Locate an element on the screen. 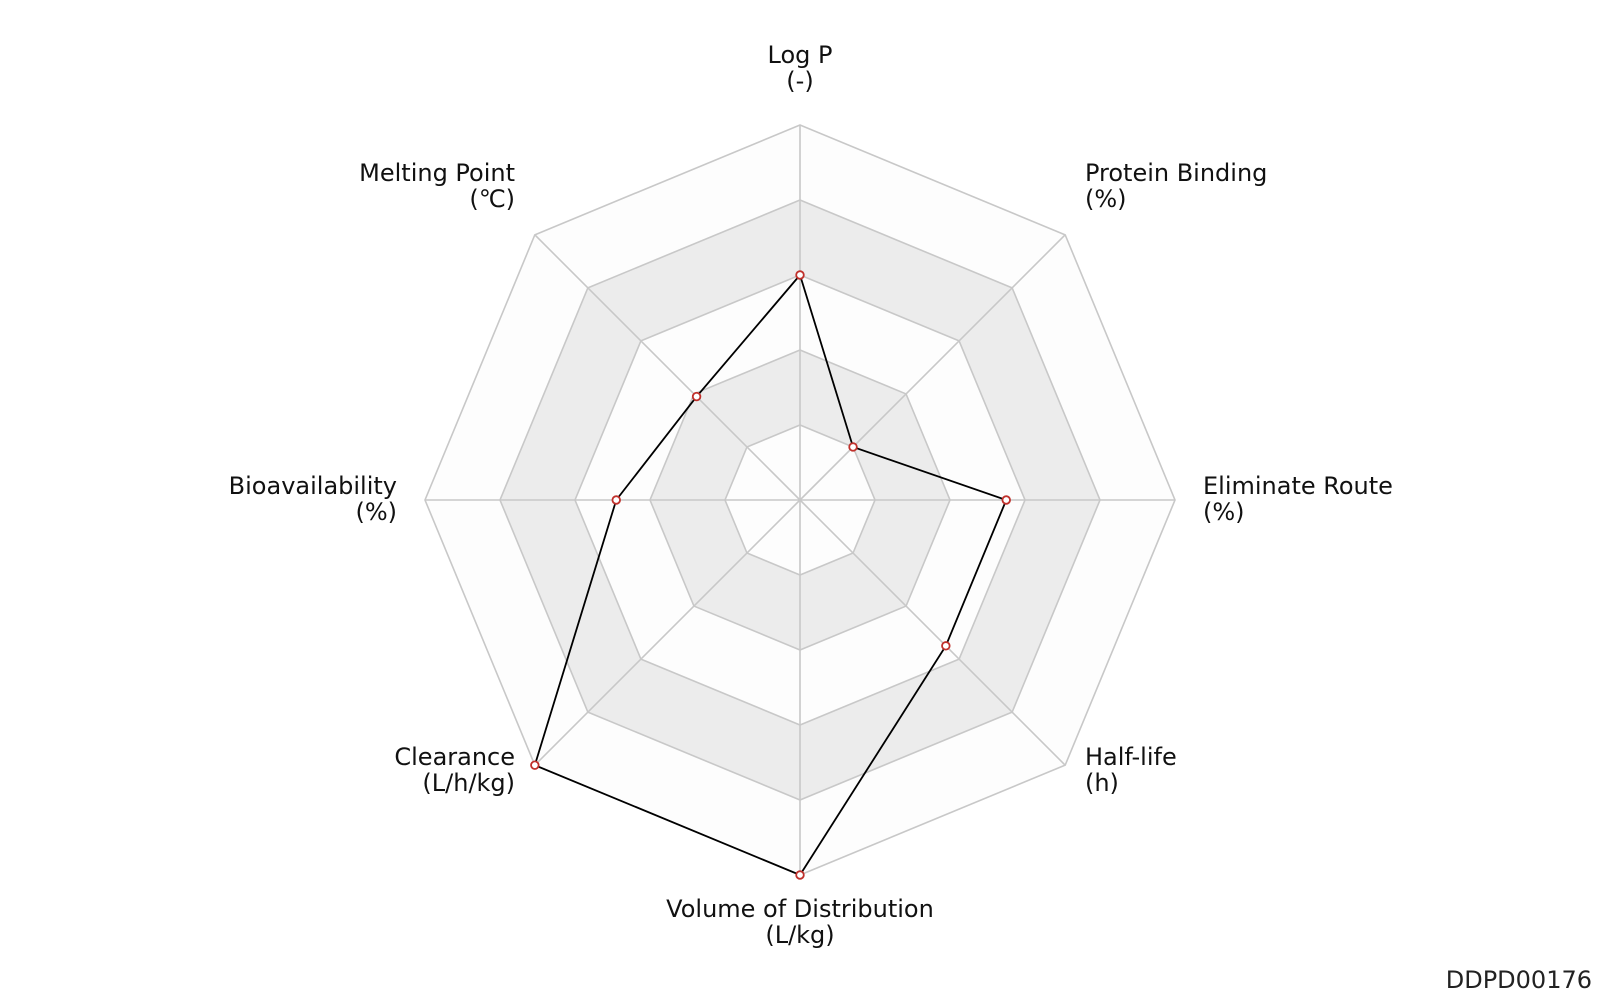 The width and height of the screenshot is (1600, 1000). axis-label-group-4: Half-life(h) is located at coordinates (1131, 770).